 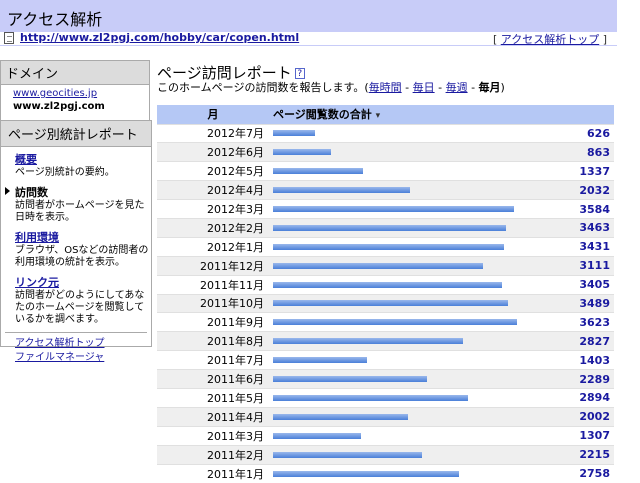 What do you see at coordinates (385, 87) in the screenshot?
I see `period-hourly-link: 毎時間` at bounding box center [385, 87].